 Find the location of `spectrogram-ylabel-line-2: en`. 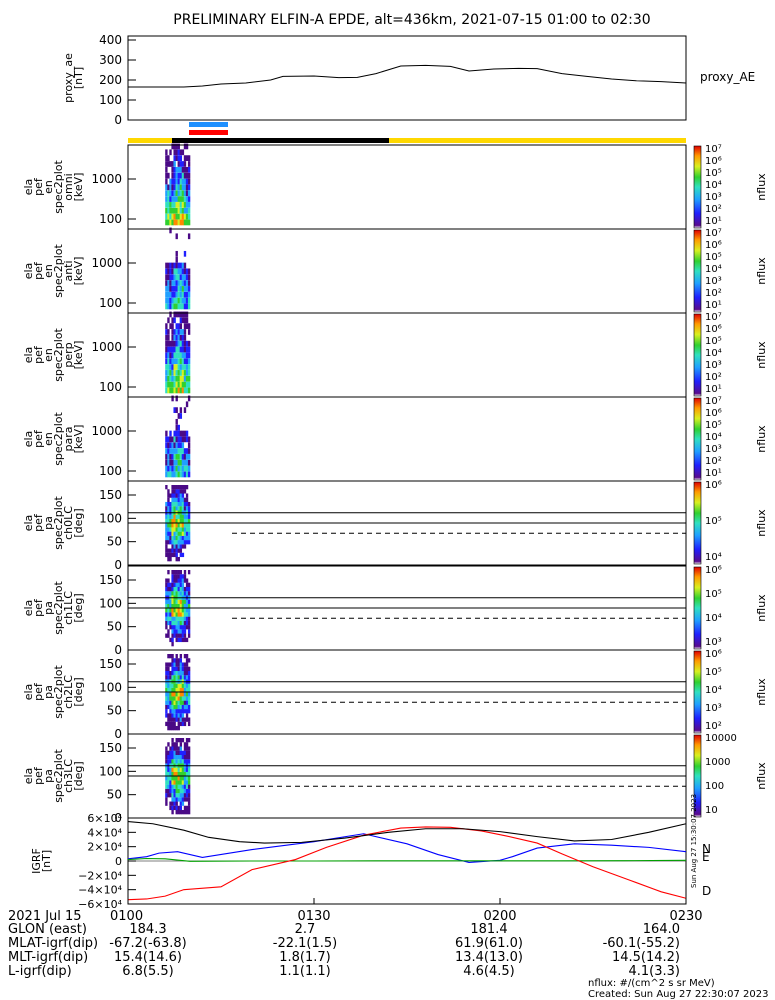

spectrogram-ylabel-line-2: en is located at coordinates (48, 271).